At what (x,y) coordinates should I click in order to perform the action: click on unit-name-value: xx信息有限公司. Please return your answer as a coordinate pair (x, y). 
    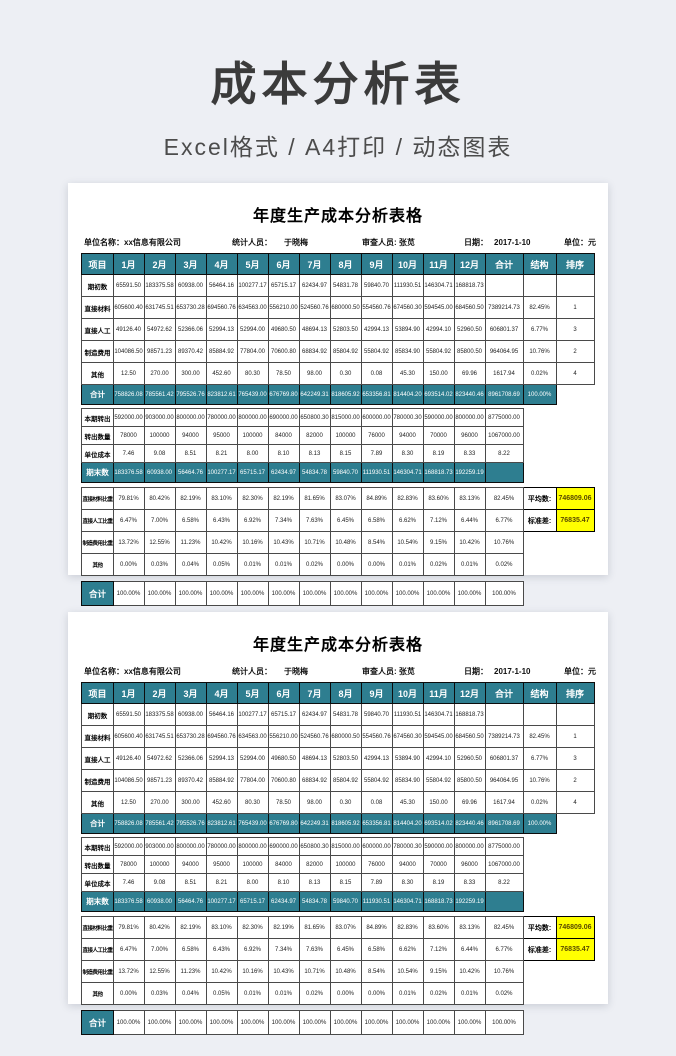
    Looking at the image, I should click on (152, 671).